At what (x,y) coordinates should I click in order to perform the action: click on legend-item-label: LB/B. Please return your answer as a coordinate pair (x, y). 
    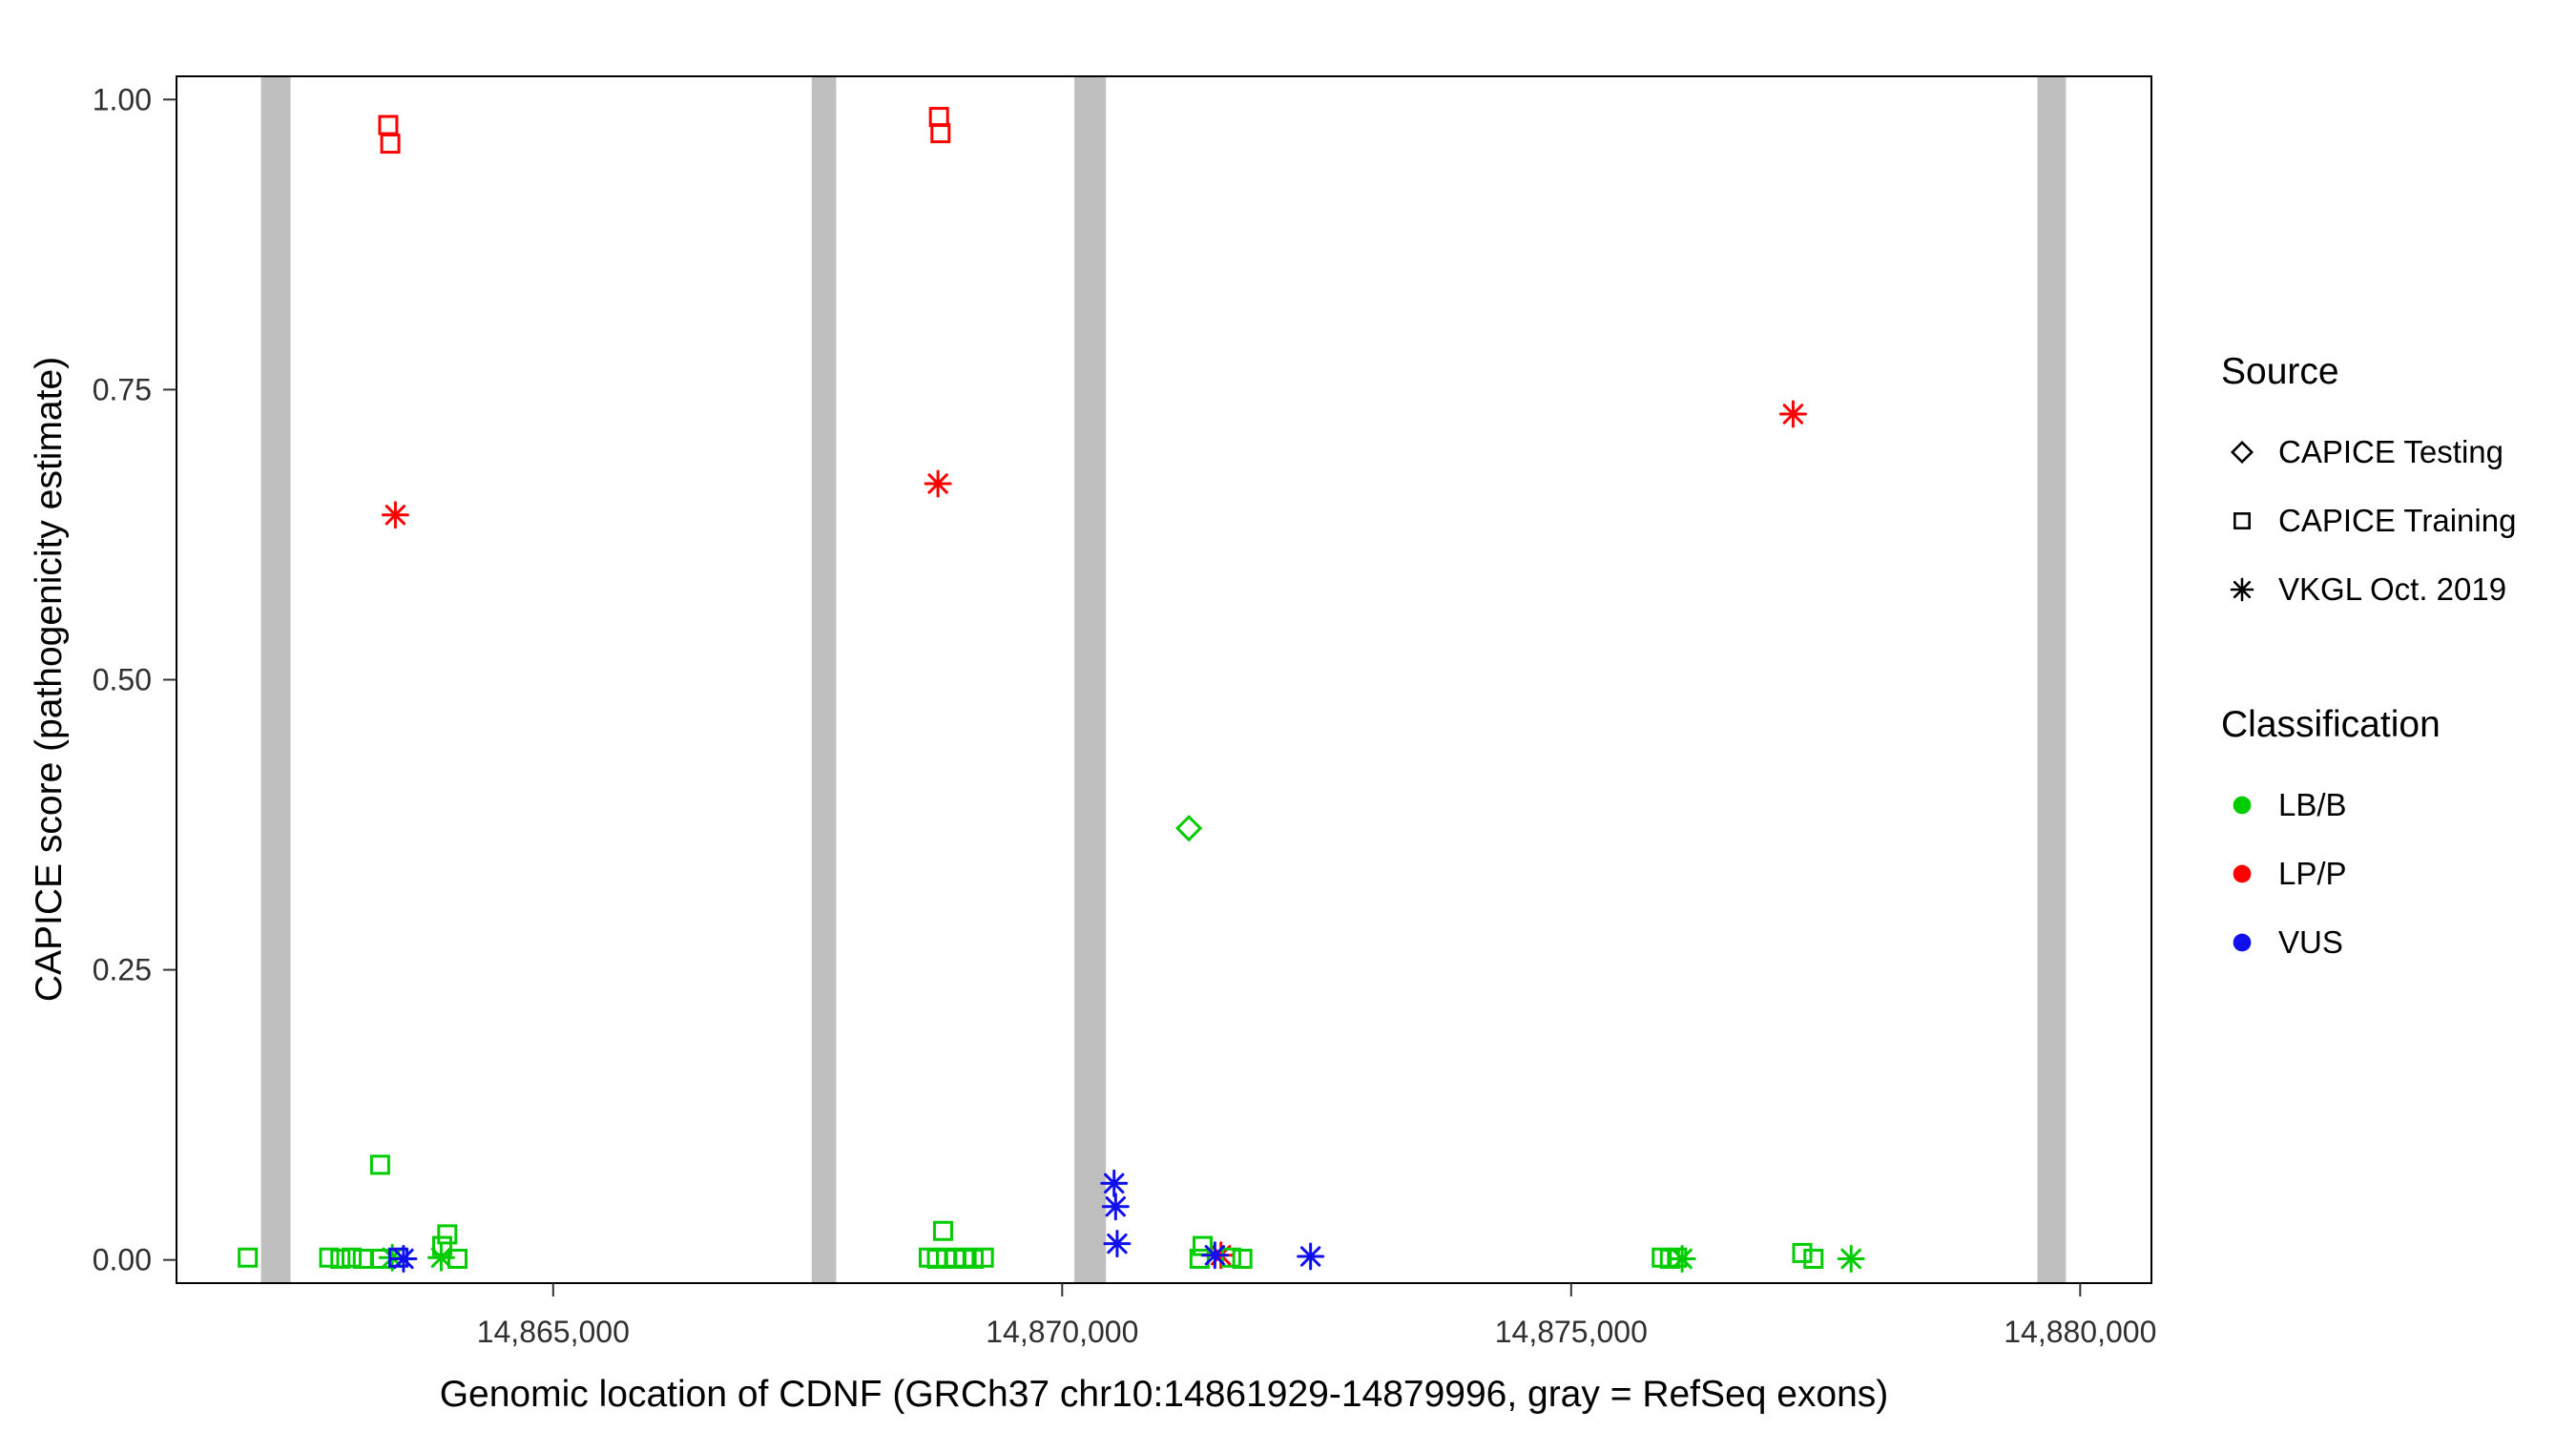
    Looking at the image, I should click on (2312, 804).